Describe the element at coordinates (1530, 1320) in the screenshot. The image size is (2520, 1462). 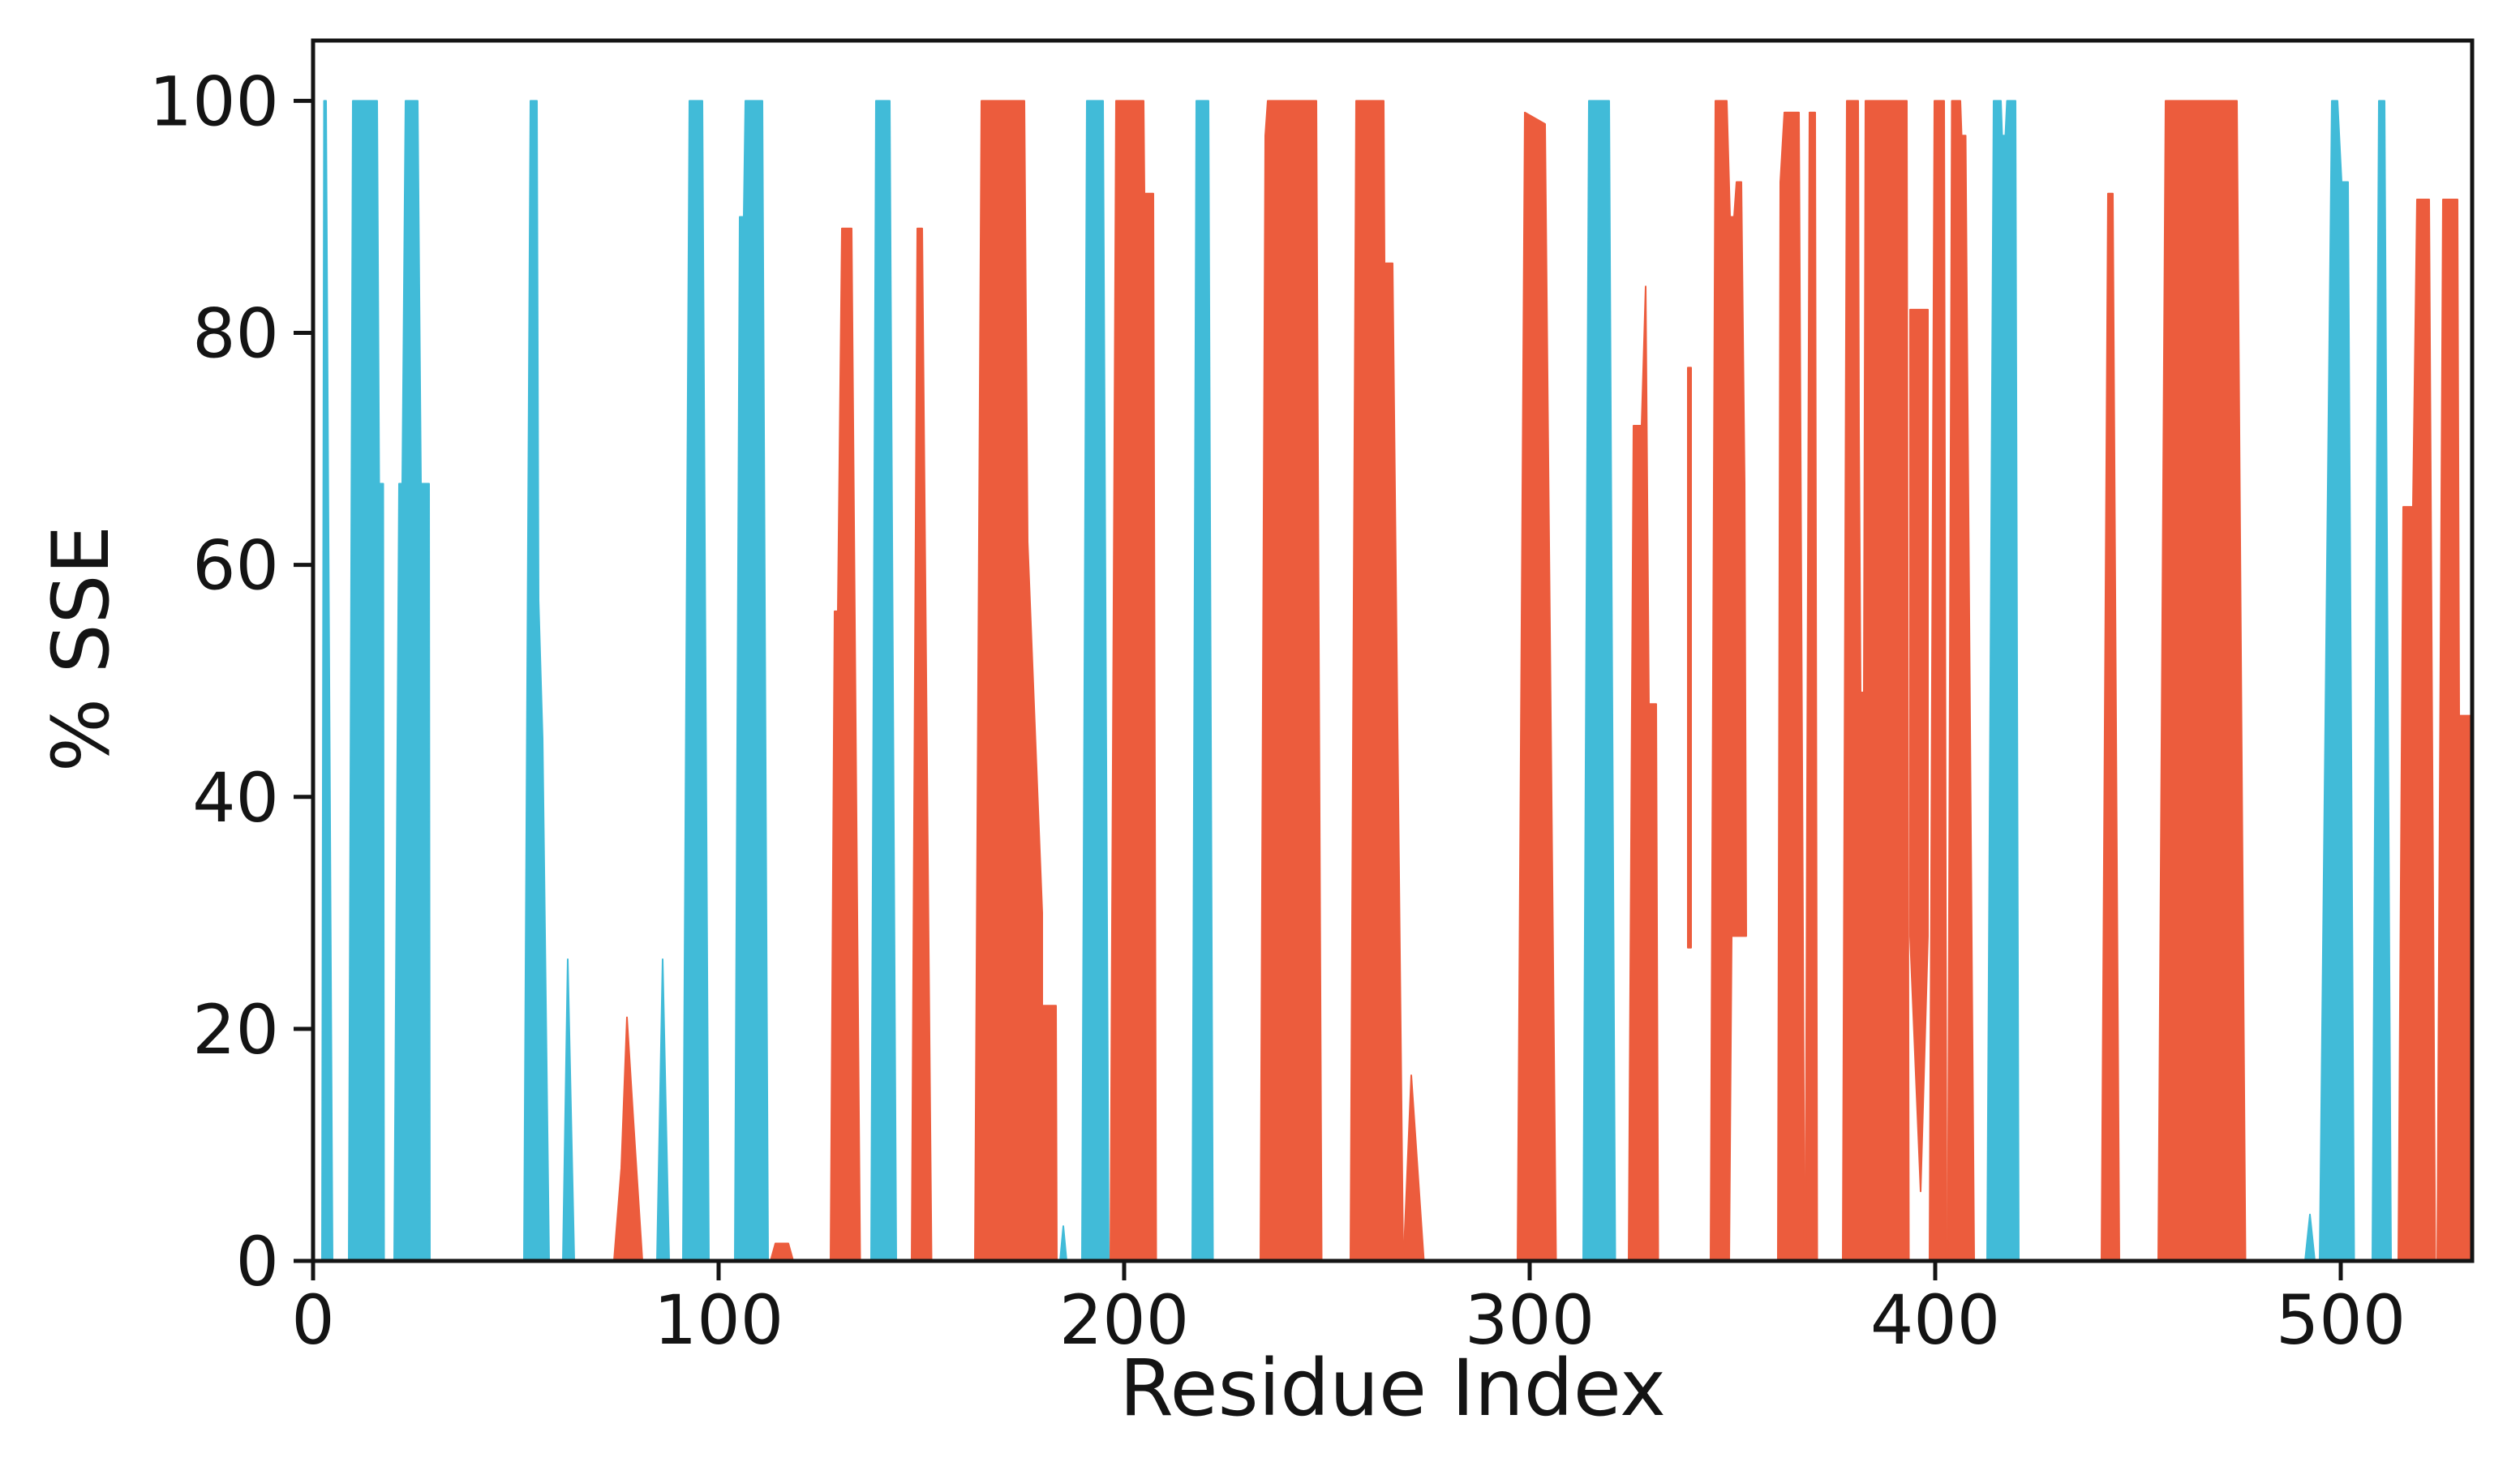
I see `x-tick-label: 300` at that location.